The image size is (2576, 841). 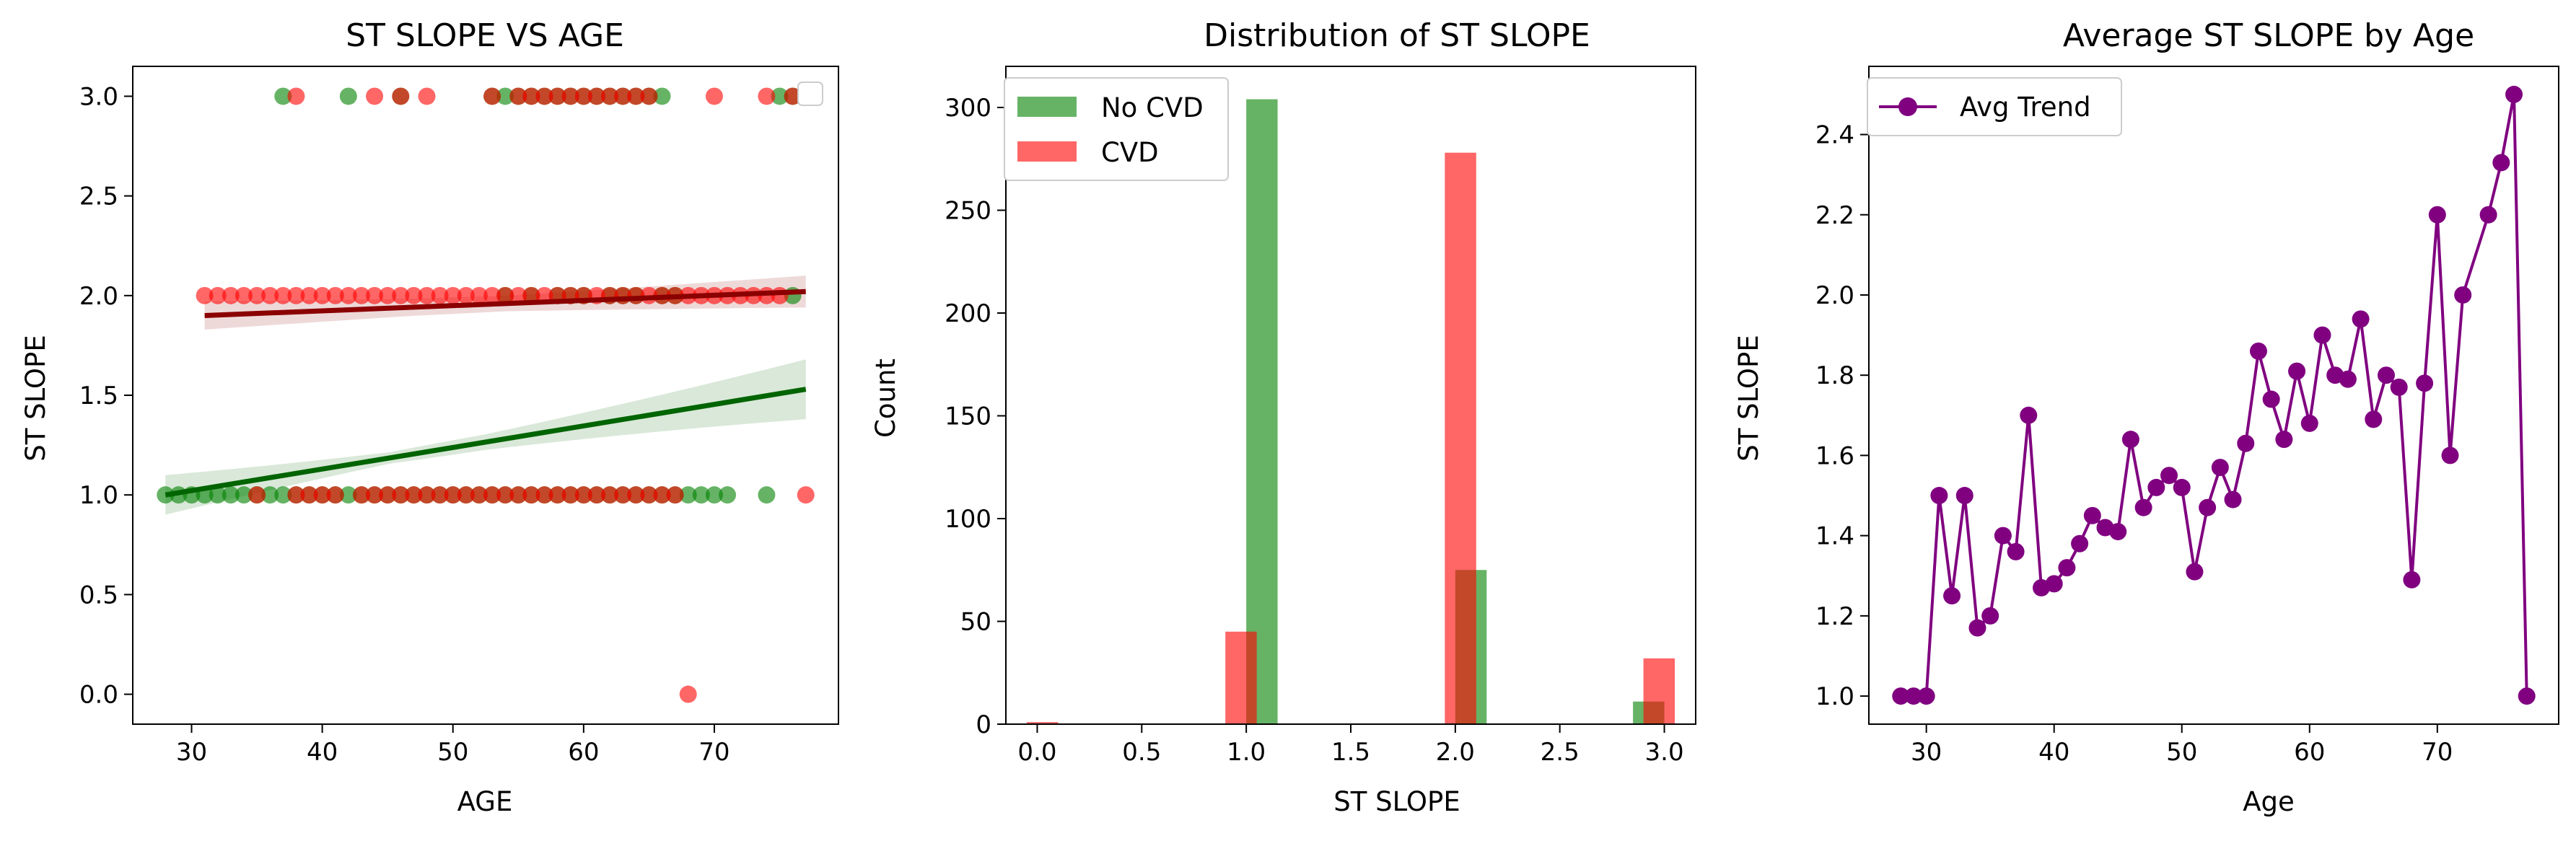 I want to click on line-y-tick-label: 1.8, so click(x=1834, y=375).